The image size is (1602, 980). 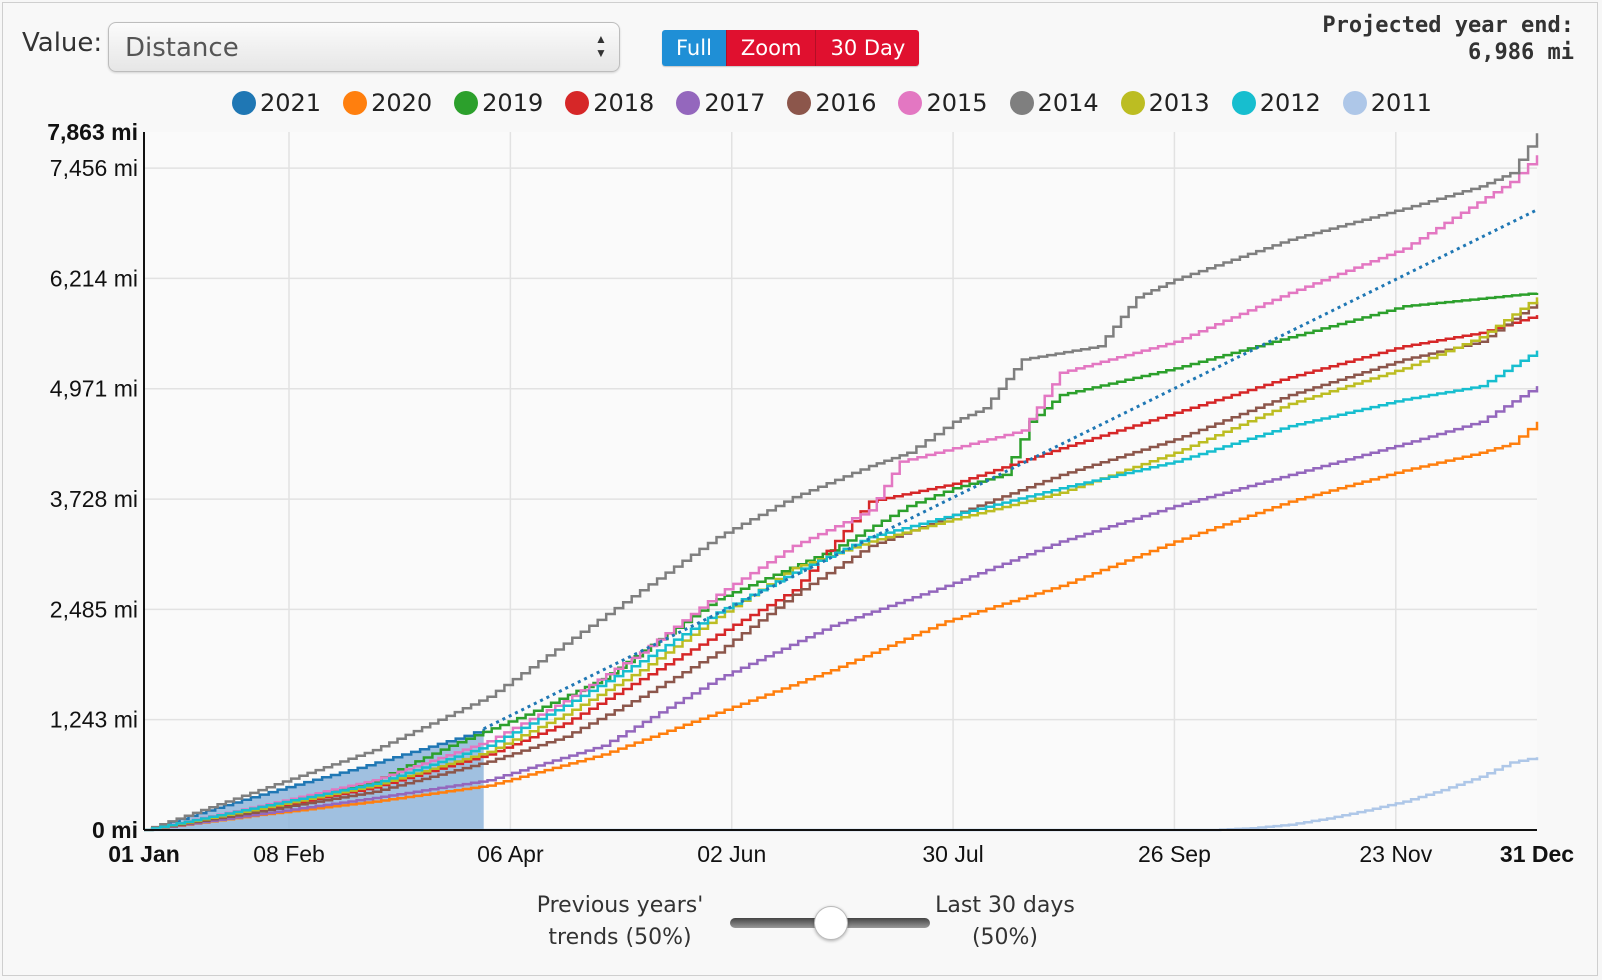 I want to click on legend-label-2018: 2018, so click(x=624, y=103).